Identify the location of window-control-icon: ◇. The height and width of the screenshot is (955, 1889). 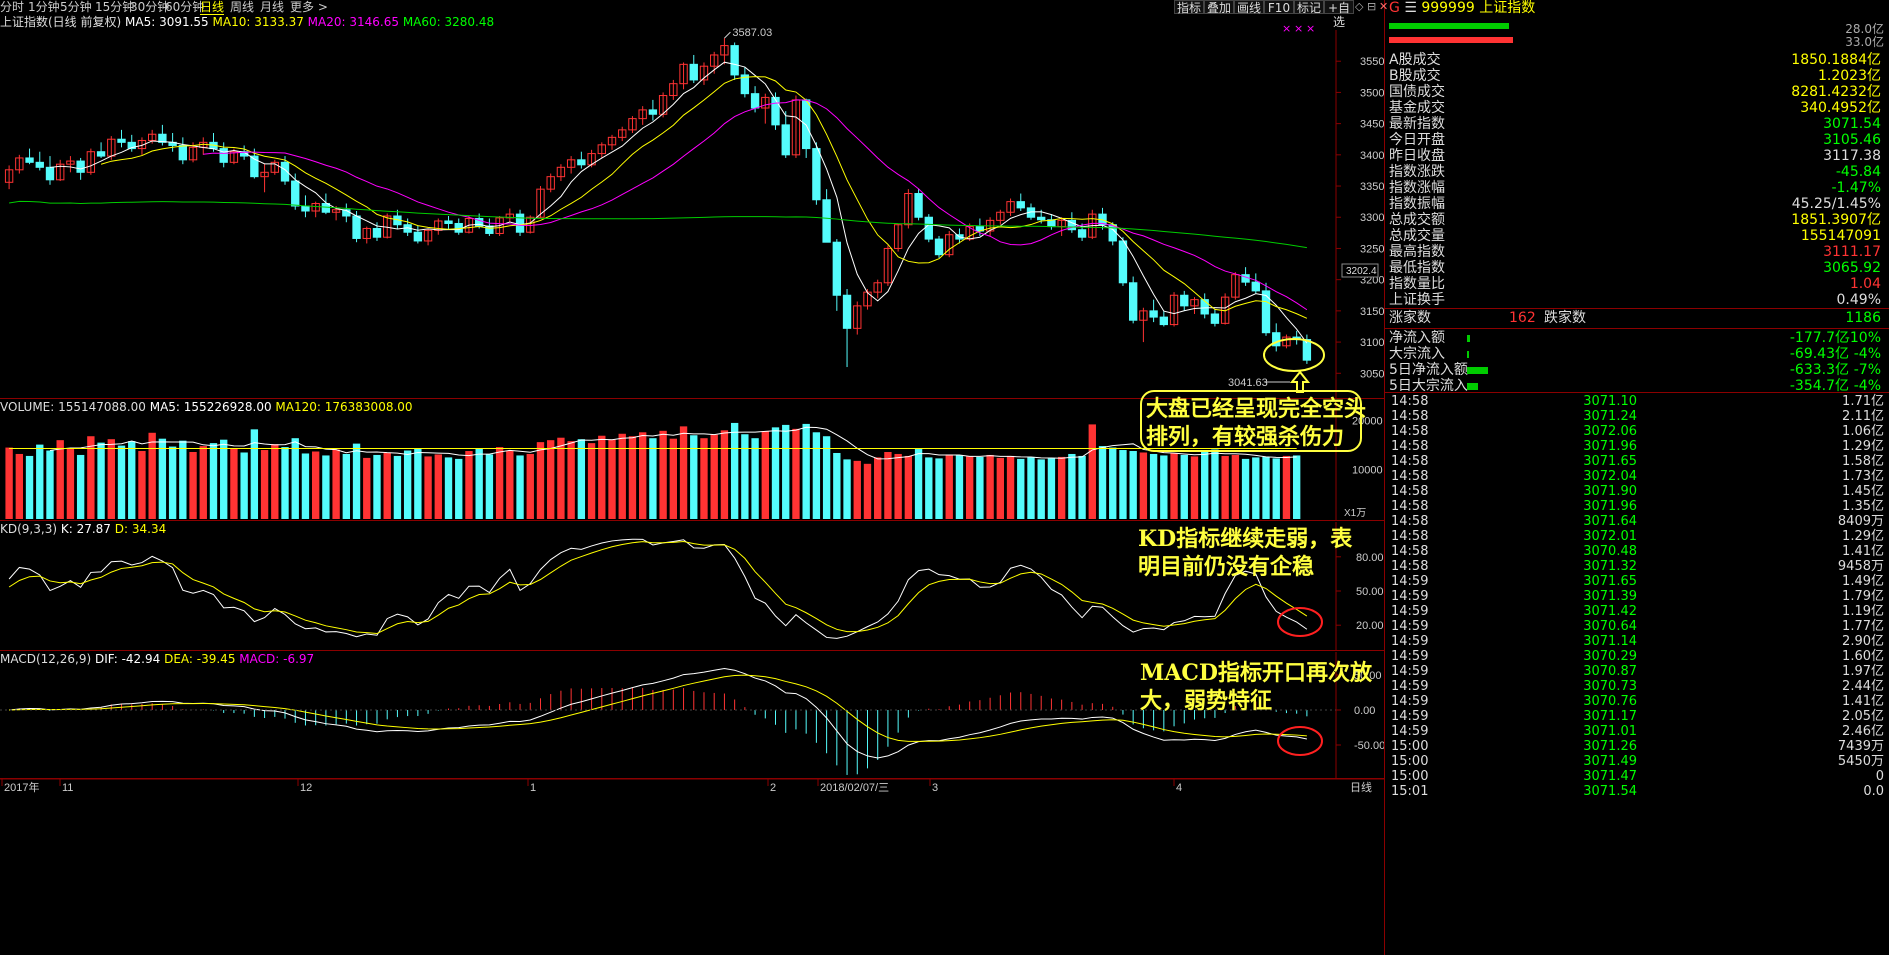
(1359, 6).